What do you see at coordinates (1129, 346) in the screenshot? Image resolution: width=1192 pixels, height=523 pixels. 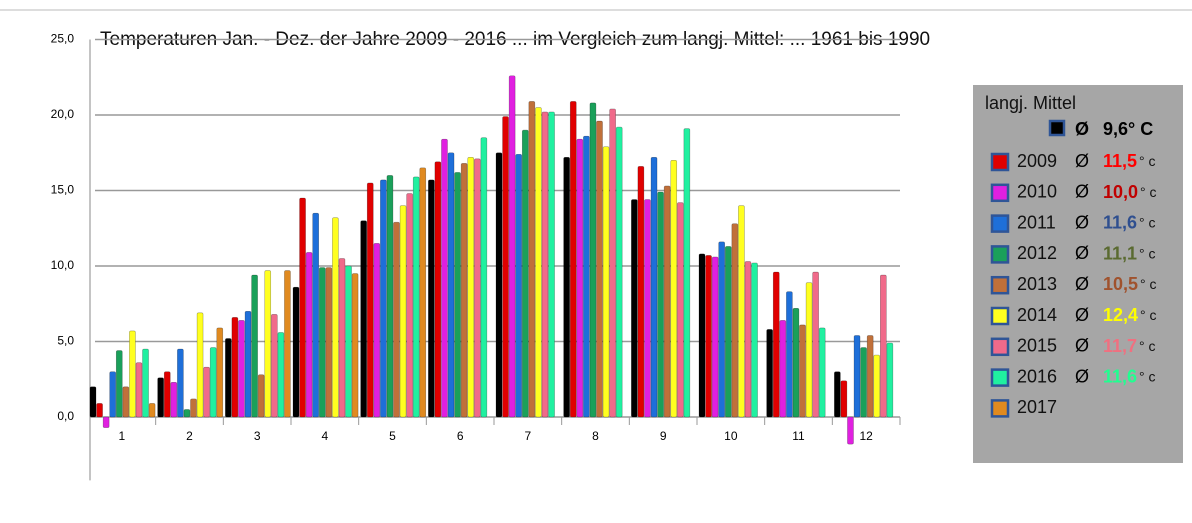 I see `legend-mean-text: 11,7 ° c` at bounding box center [1129, 346].